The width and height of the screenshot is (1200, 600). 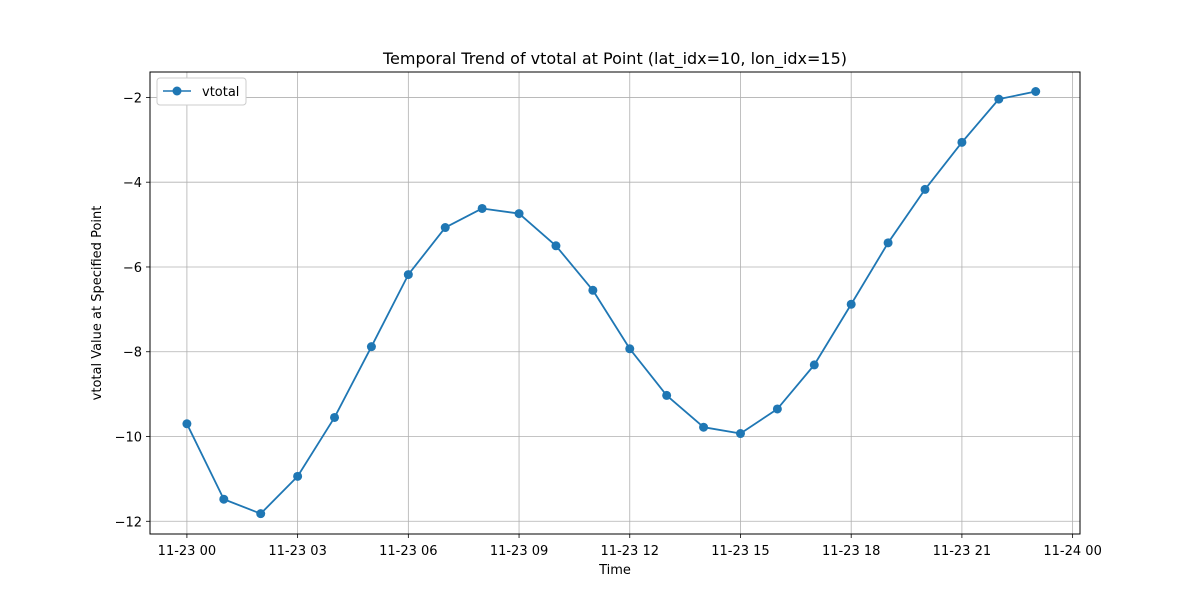 What do you see at coordinates (132, 310) in the screenshot?
I see `y-axis: −2 −4 −6 −8 −10 −12` at bounding box center [132, 310].